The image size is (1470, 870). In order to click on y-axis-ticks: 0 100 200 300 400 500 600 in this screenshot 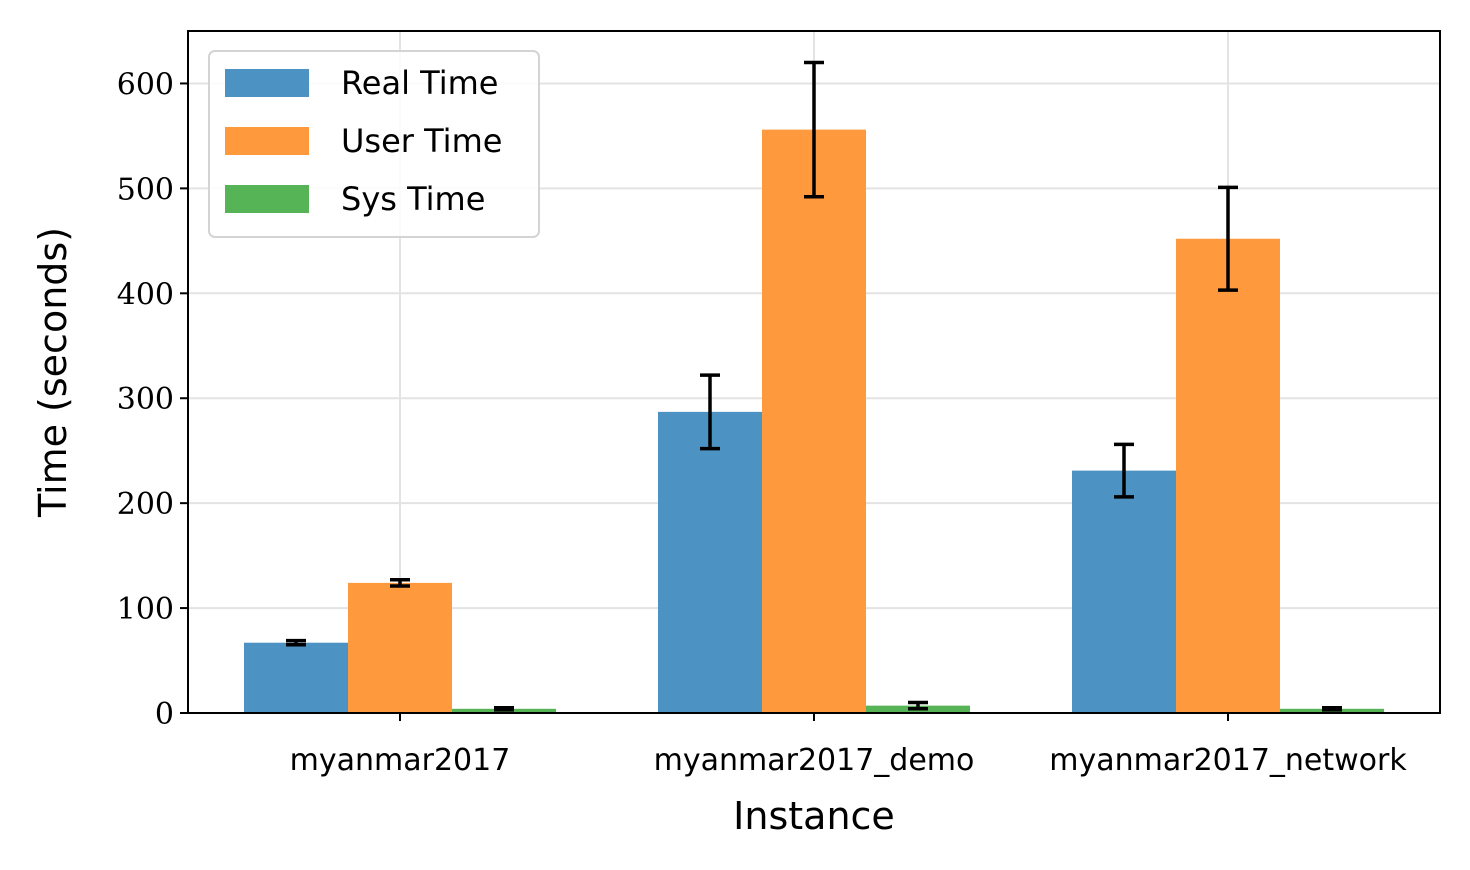, I will do `click(152, 399)`.